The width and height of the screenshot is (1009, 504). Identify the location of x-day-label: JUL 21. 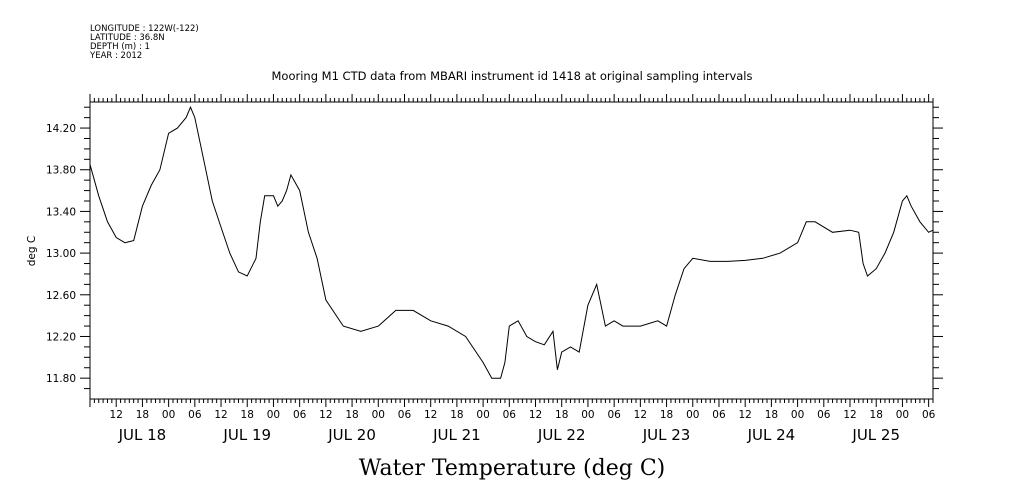
(456, 435).